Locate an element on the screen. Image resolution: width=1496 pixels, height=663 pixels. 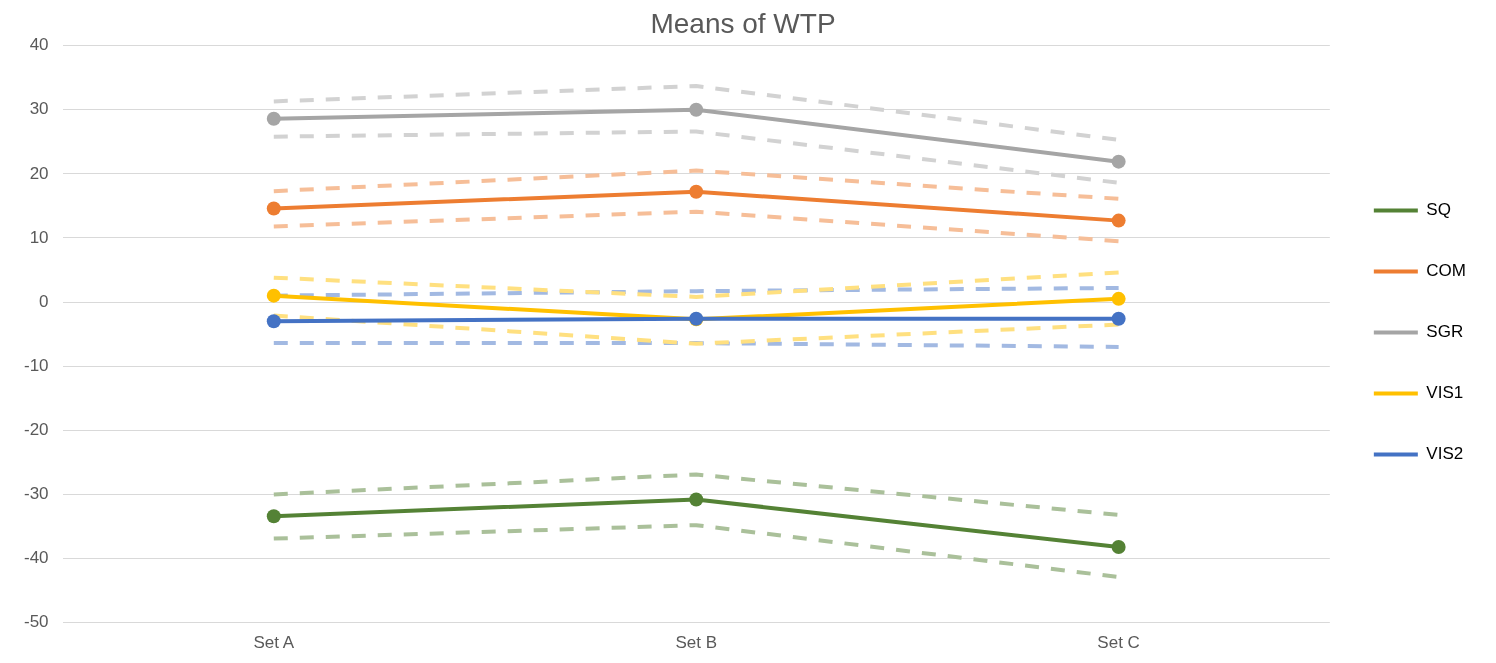
x-tick-label: Set B is located at coordinates (696, 643).